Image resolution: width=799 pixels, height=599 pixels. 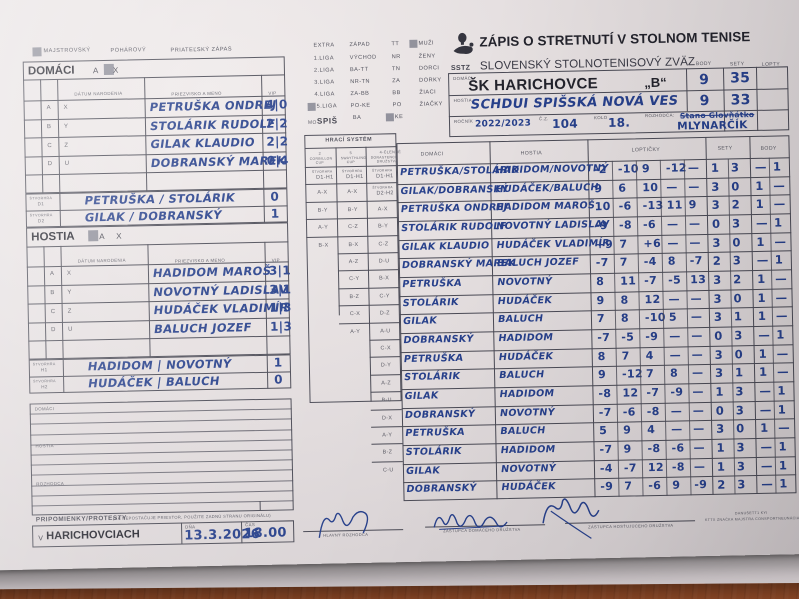 What do you see at coordinates (324, 70) in the screenshot?
I see `league-2liga: 2.LIGA` at bounding box center [324, 70].